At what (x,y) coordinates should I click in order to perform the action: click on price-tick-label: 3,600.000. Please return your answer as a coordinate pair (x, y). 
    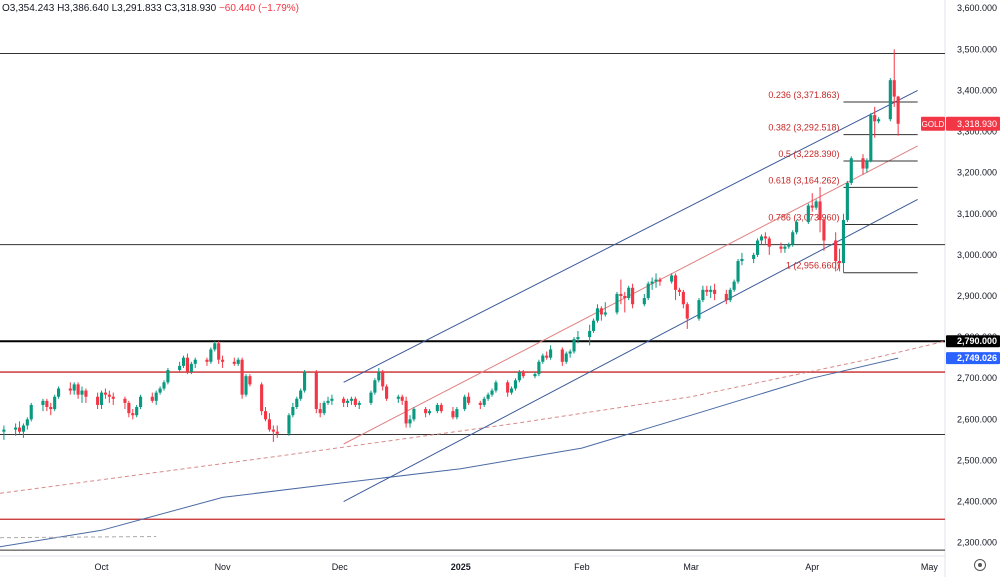
    Looking at the image, I should click on (977, 8).